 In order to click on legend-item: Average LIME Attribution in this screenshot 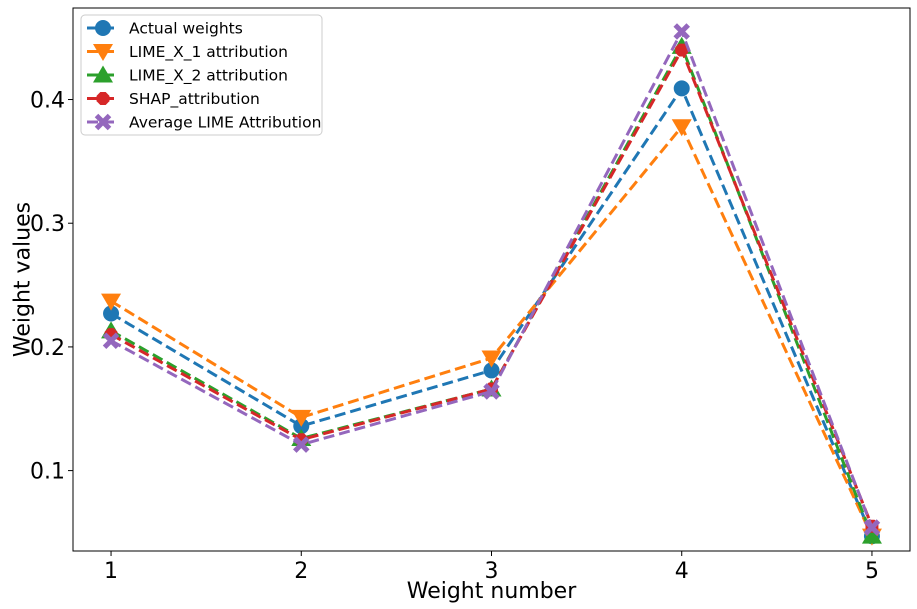, I will do `click(204, 123)`.